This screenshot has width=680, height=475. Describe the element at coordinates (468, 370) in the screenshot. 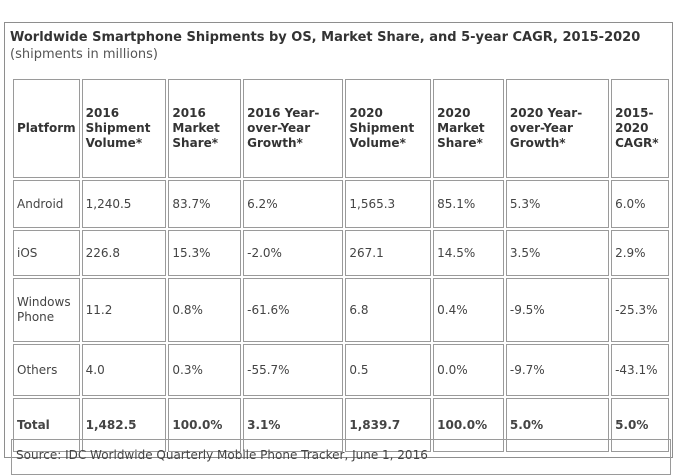

I see `cell-2020-share: 0.0%` at that location.